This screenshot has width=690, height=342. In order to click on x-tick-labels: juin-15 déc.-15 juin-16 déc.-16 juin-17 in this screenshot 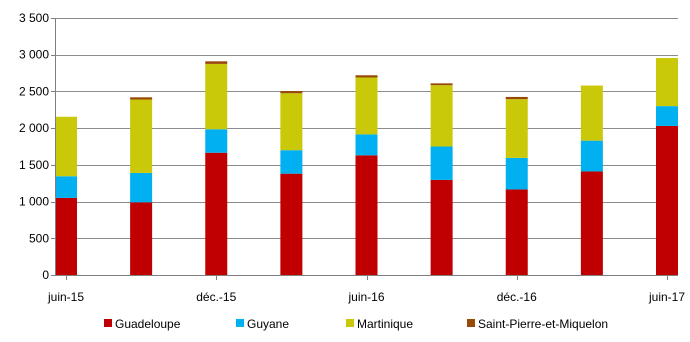, I will do `click(366, 297)`.